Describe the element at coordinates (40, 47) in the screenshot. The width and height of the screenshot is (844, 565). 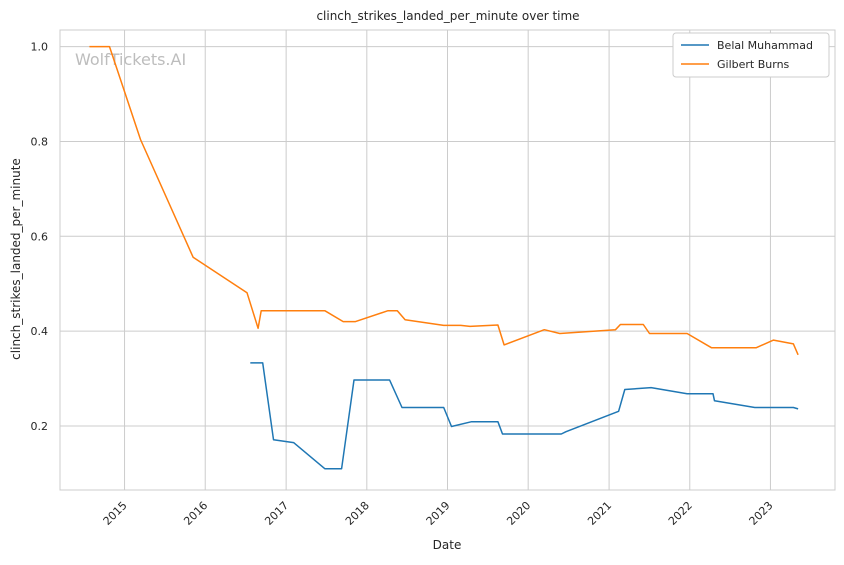
I see `y-tick-label: 1.0` at that location.